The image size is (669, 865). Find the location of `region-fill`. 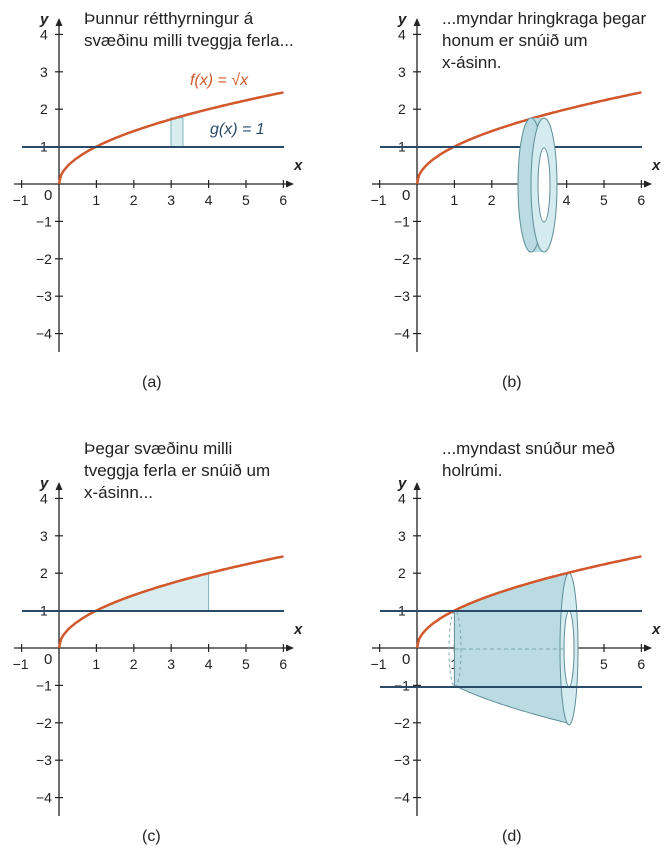

region-fill is located at coordinates (153, 592).